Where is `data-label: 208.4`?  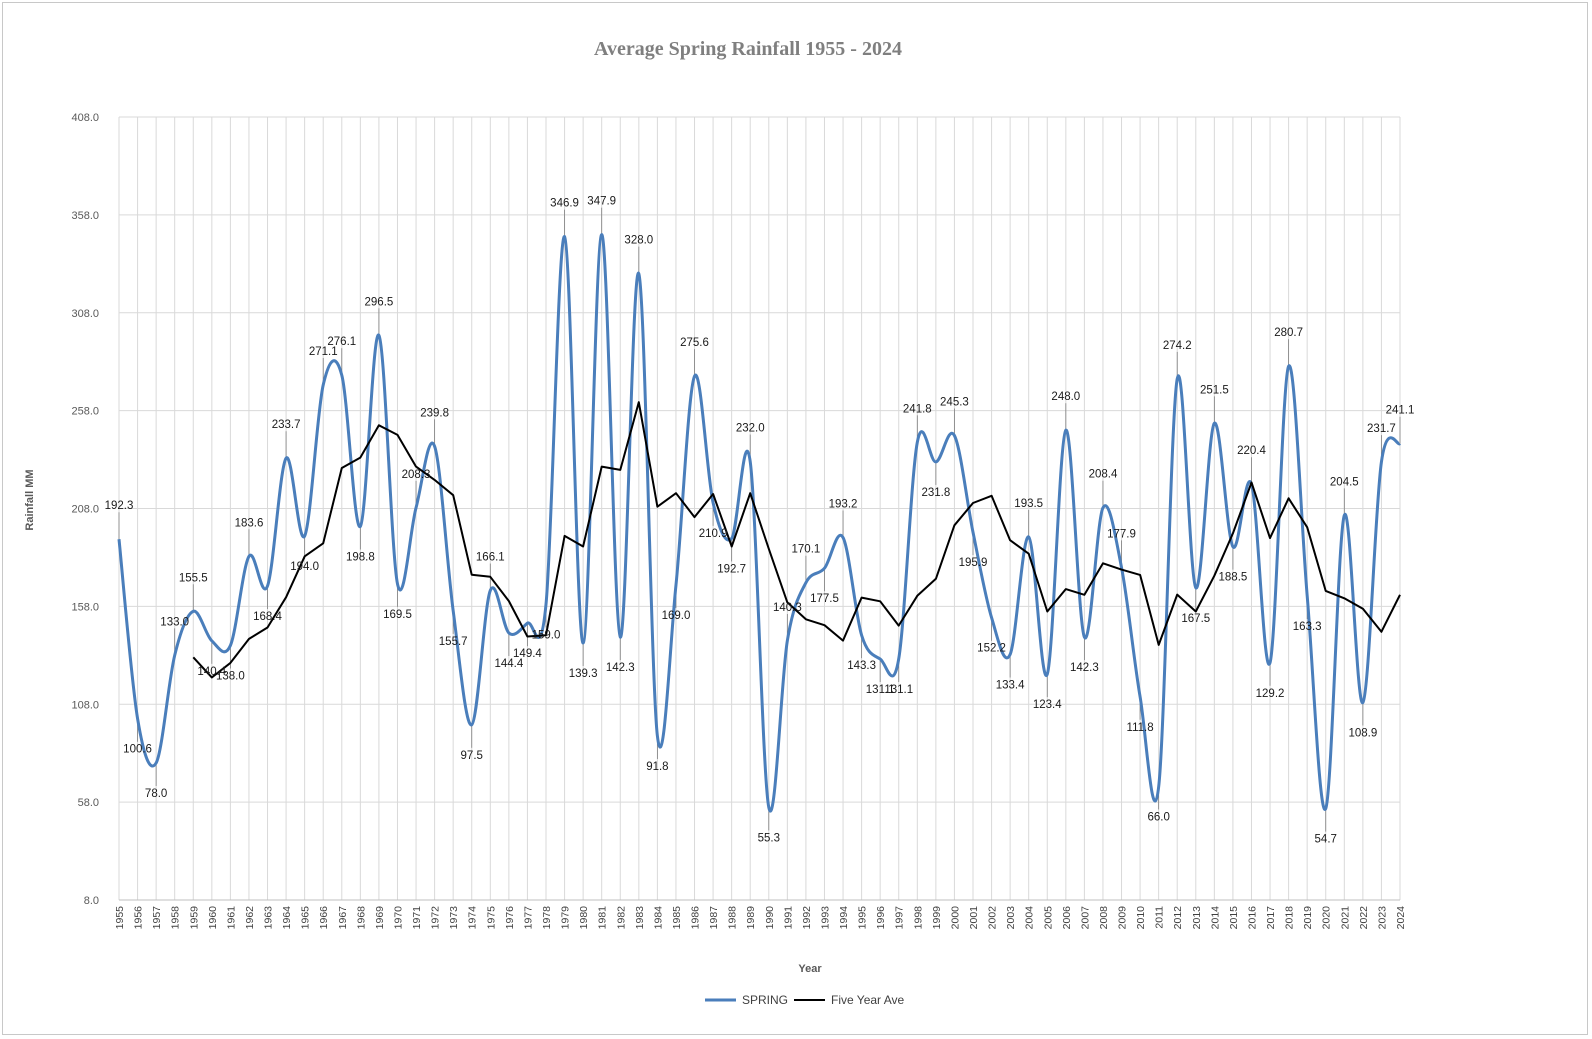
data-label: 208.4 is located at coordinates (1103, 475).